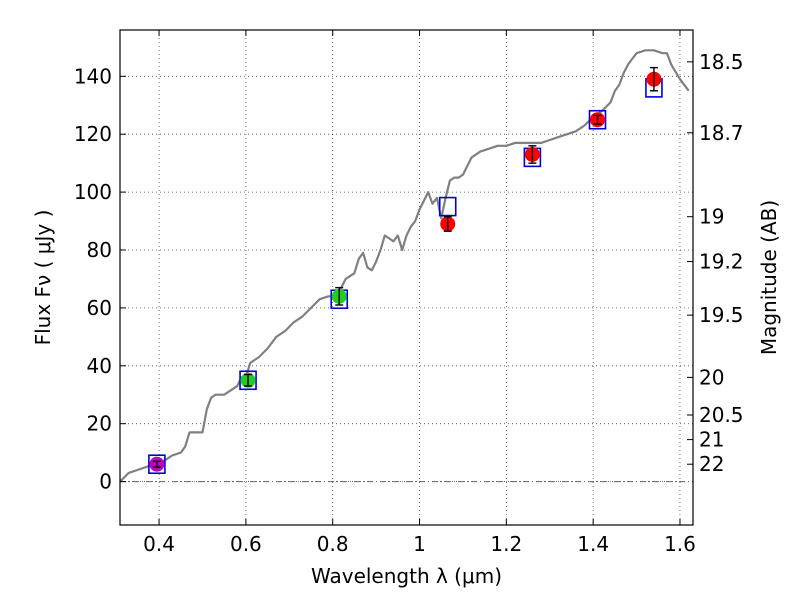 Image resolution: width=800 pixels, height=600 pixels. What do you see at coordinates (721, 415) in the screenshot?
I see `magnitude-tick-label: 20.5` at bounding box center [721, 415].